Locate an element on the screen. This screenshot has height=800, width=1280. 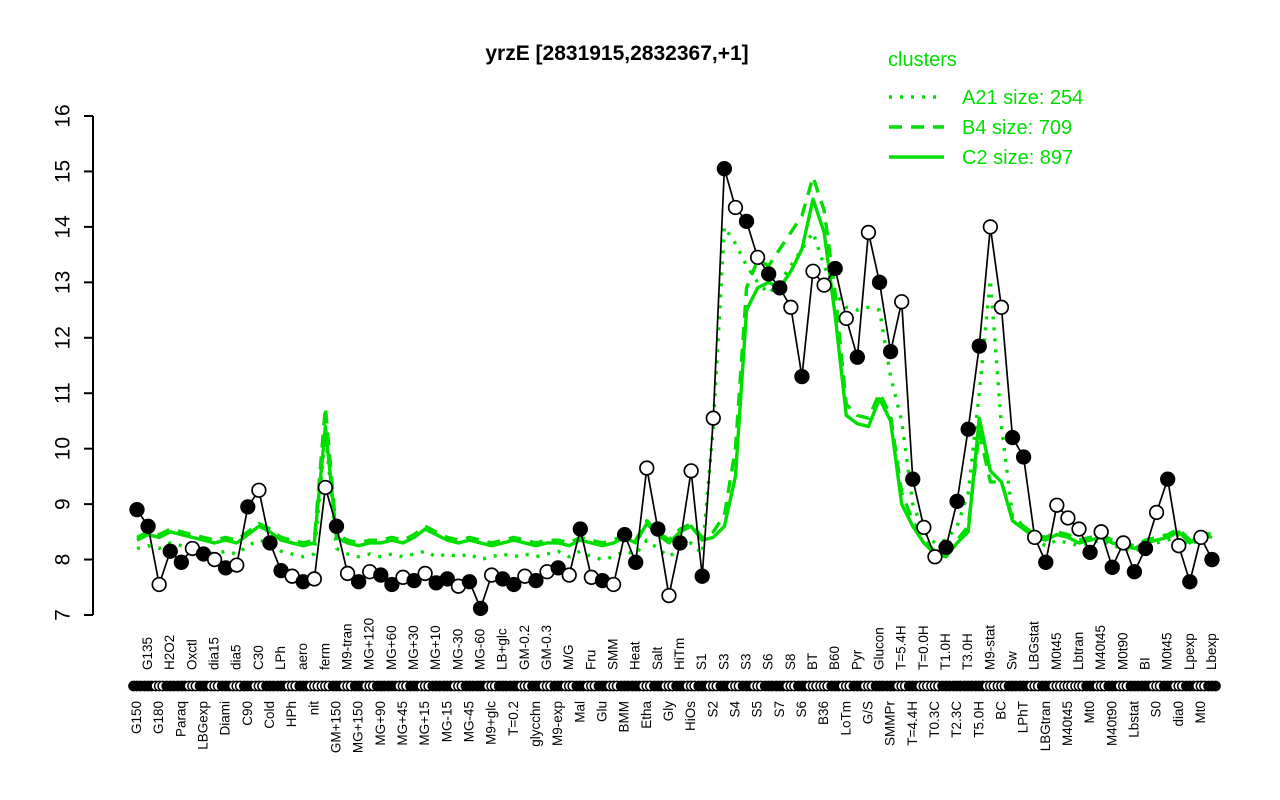
x-label-top: S3 is located at coordinates (746, 661).